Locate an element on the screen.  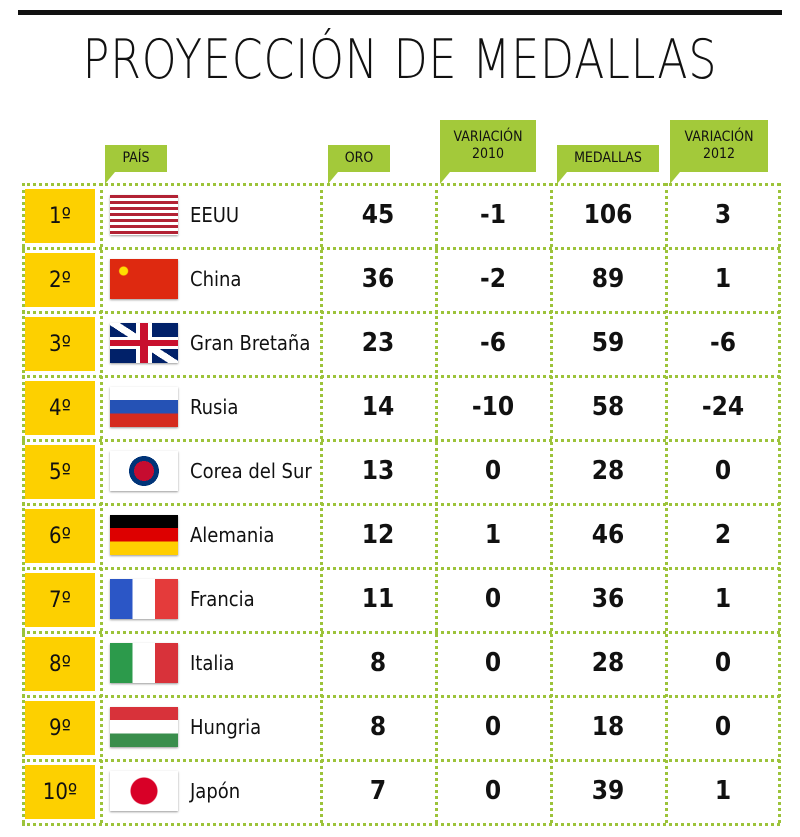
cell-value: 13 is located at coordinates (378, 471).